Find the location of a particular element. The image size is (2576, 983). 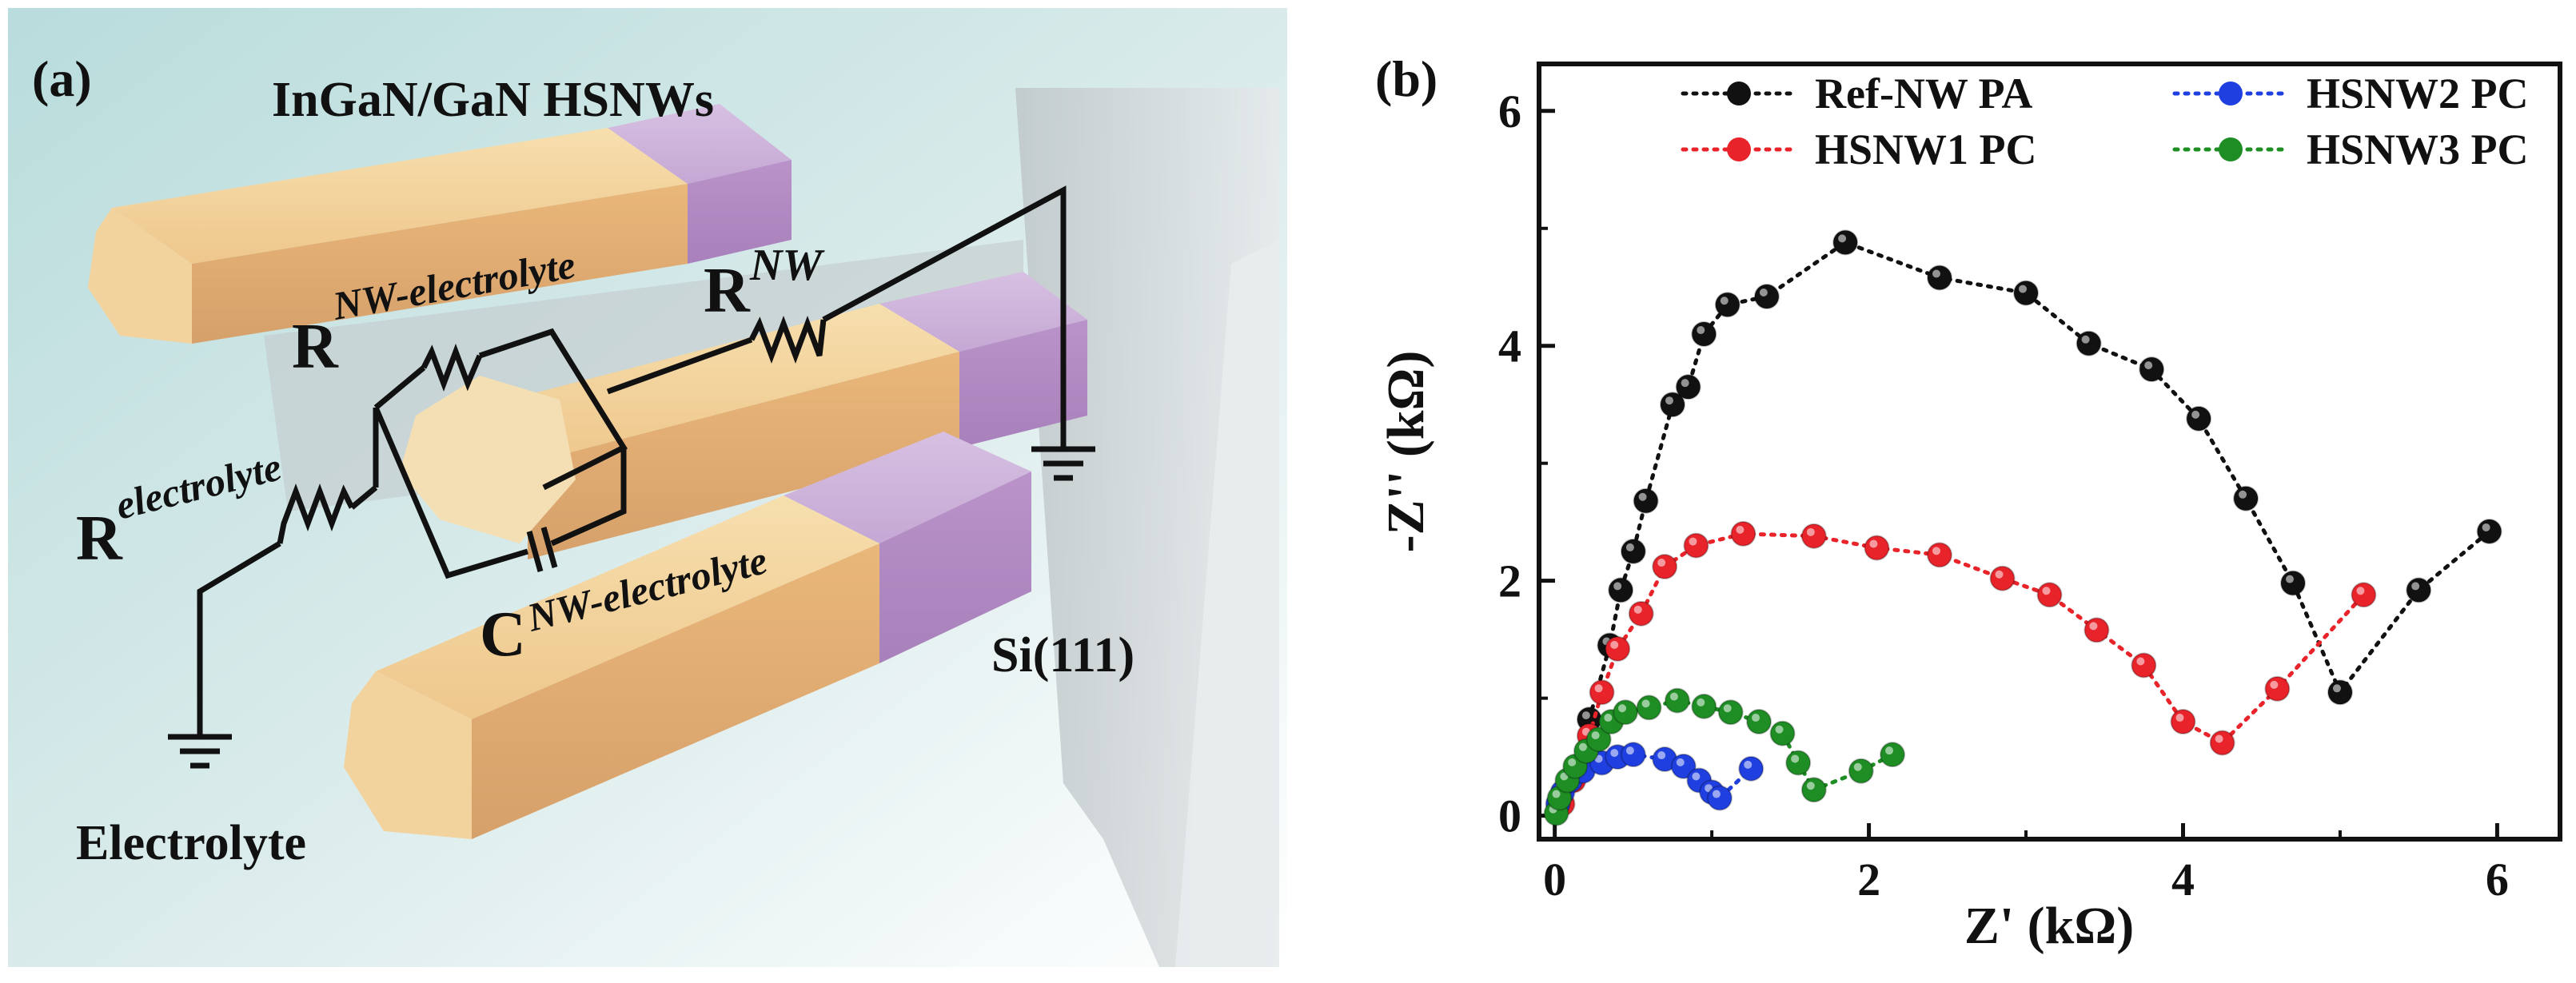

nanowire-middle is located at coordinates (743, 415).